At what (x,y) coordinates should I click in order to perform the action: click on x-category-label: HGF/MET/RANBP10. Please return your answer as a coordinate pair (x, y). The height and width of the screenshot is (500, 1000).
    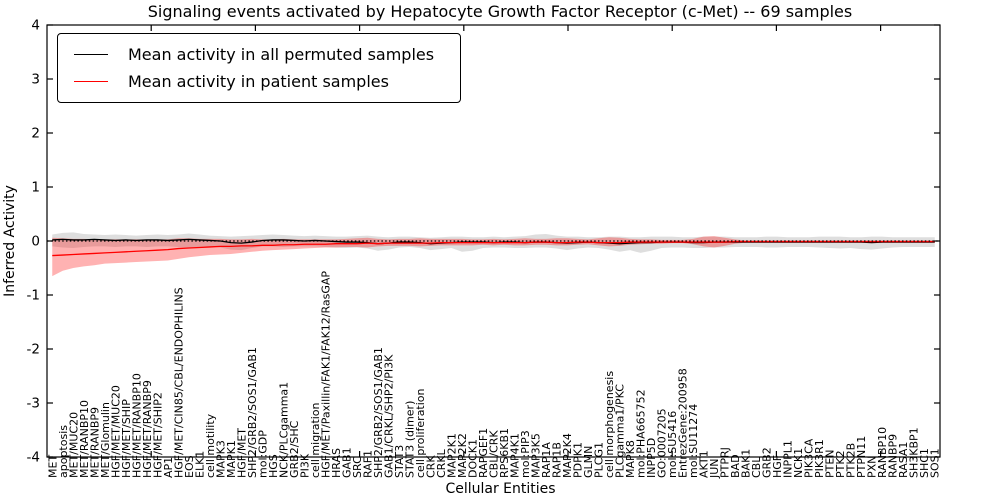
    Looking at the image, I should click on (136, 425).